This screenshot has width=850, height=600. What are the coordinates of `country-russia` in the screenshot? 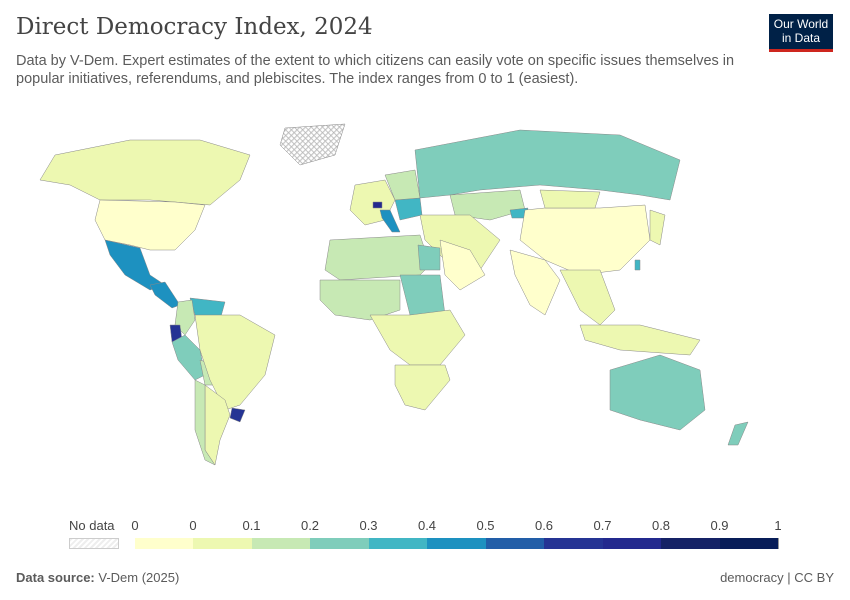 It's located at (547, 165).